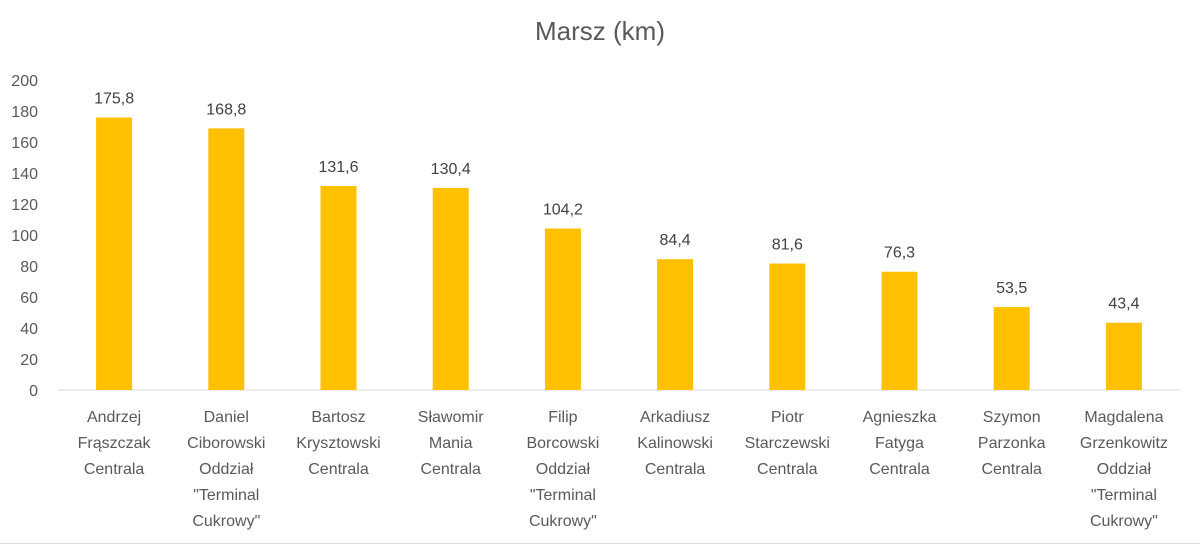 The height and width of the screenshot is (546, 1200). Describe the element at coordinates (24, 81) in the screenshot. I see `y-tick-label: 200` at that location.